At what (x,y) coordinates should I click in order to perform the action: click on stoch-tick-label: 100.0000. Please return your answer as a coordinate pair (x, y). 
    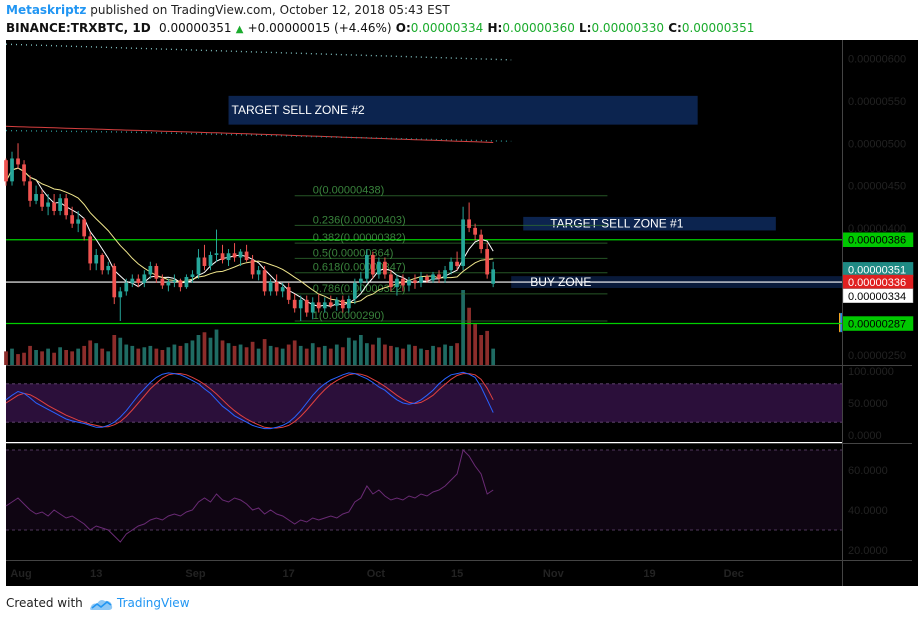
    Looking at the image, I should click on (871, 372).